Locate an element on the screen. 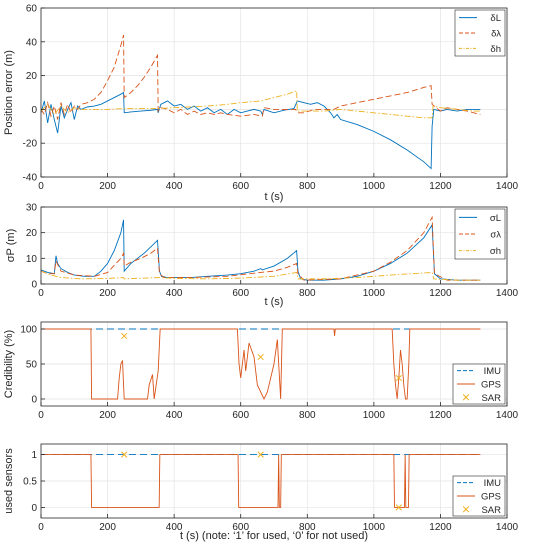  plot-frame is located at coordinates (274, 245).